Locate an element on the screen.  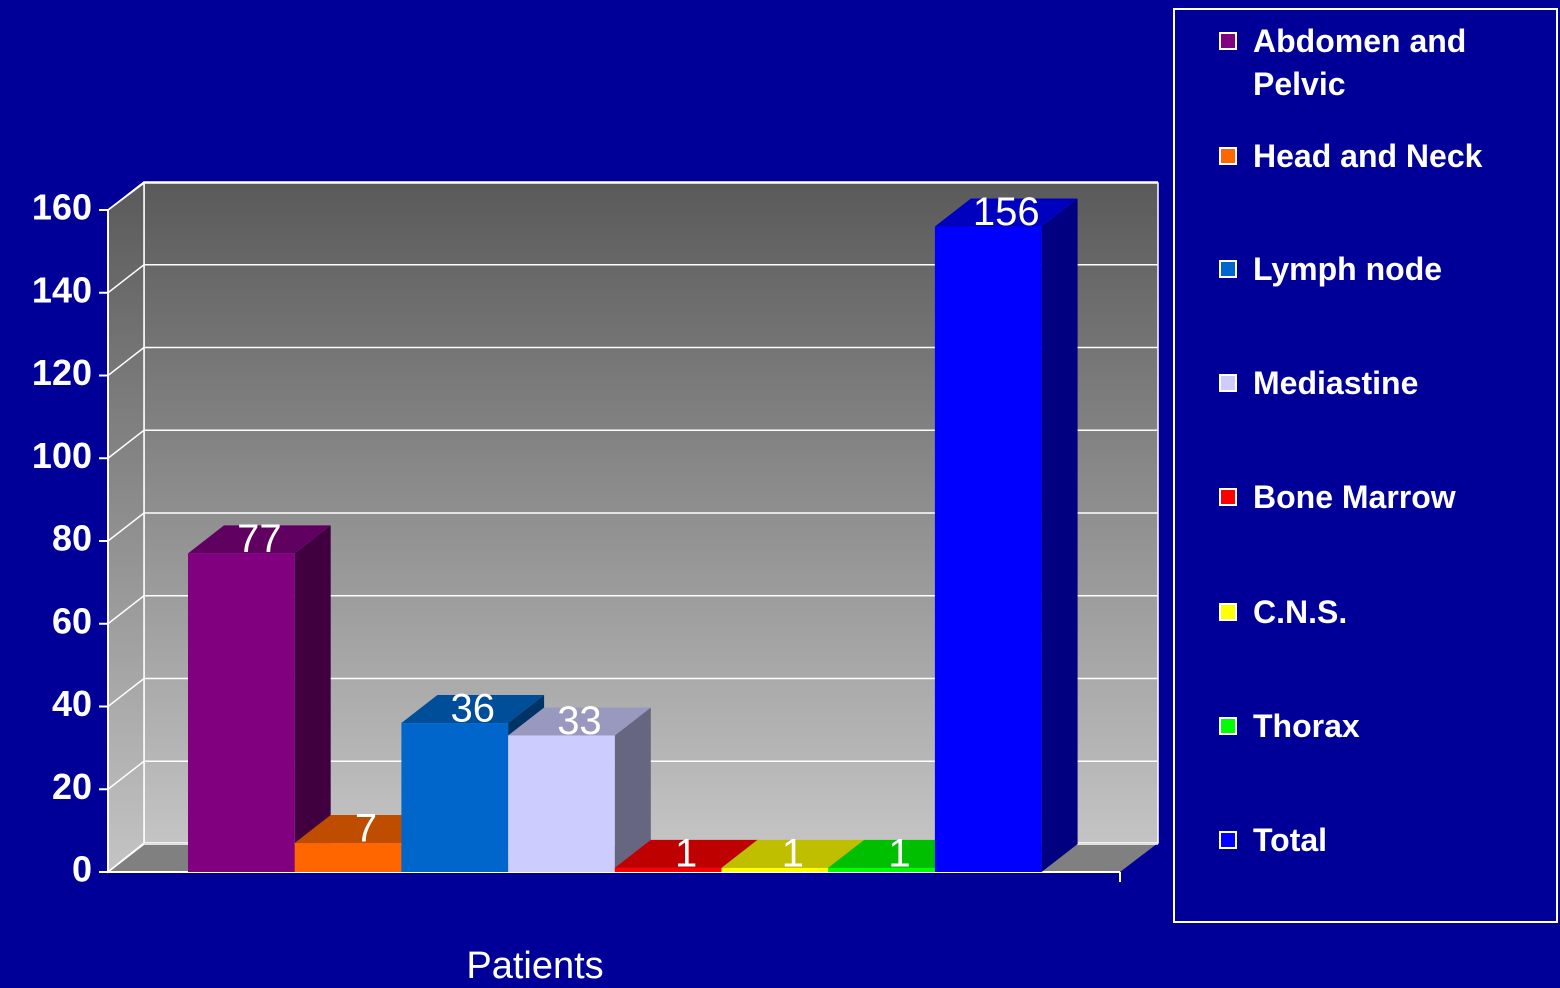
data-label: 156 is located at coordinates (1006, 212).